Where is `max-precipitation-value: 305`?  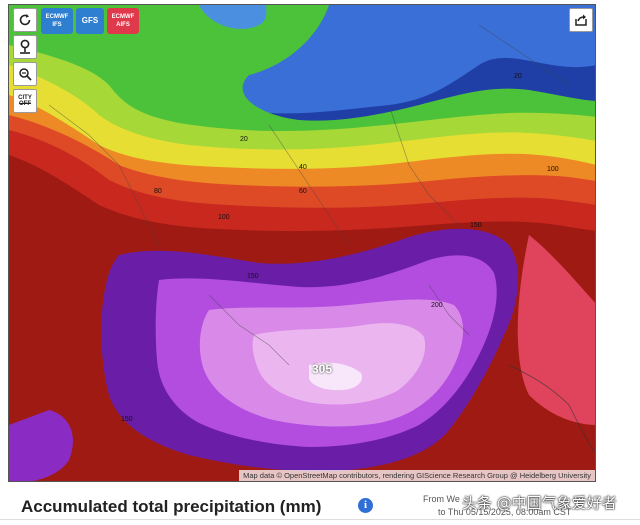 max-precipitation-value: 305 is located at coordinates (322, 369).